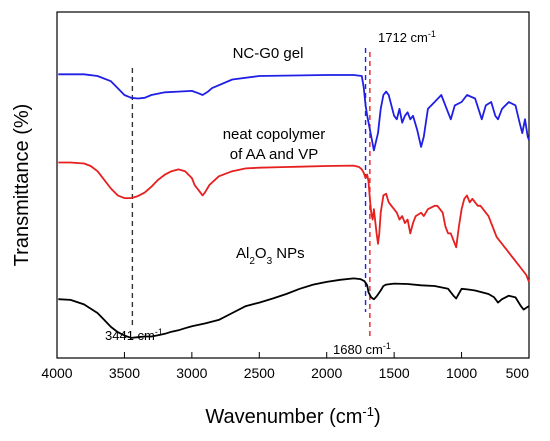 The height and width of the screenshot is (441, 550). What do you see at coordinates (191, 373) in the screenshot?
I see `x-tick-label-3000: 3000` at bounding box center [191, 373].